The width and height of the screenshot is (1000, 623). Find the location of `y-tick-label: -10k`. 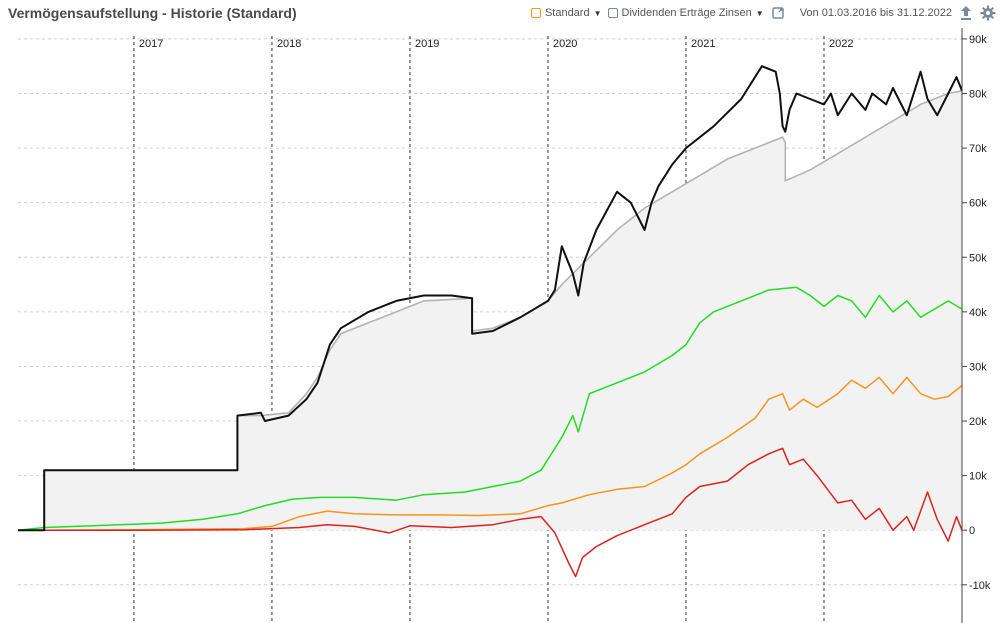

y-tick-label: -10k is located at coordinates (980, 586).